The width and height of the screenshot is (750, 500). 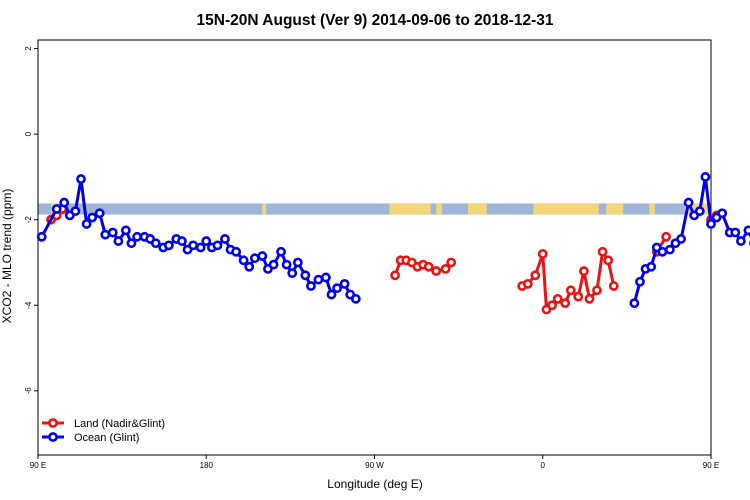 I want to click on y-tick-label: -6, so click(x=28, y=391).